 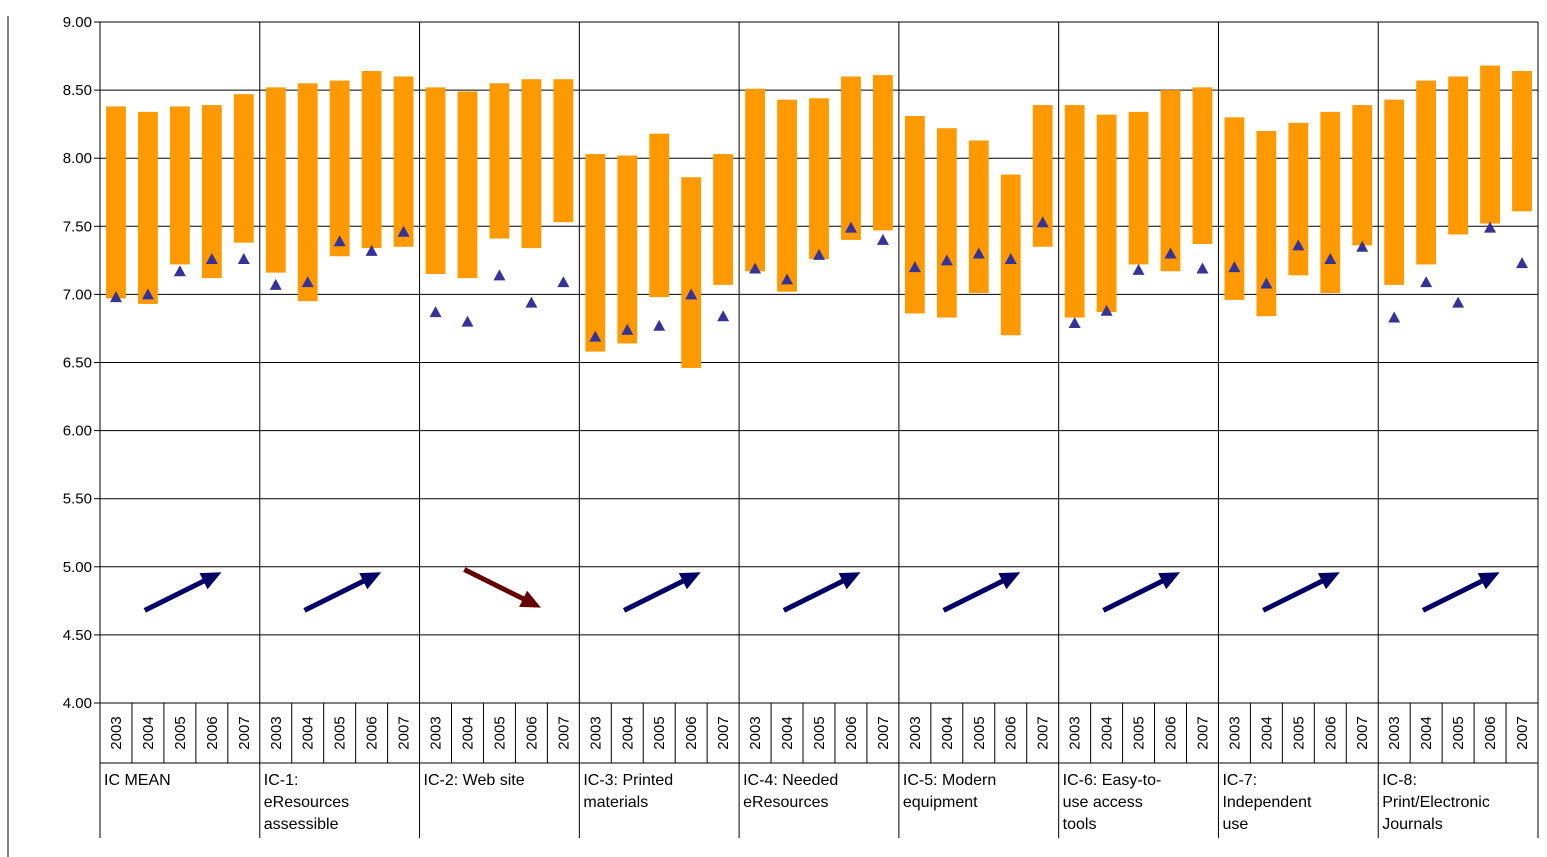 What do you see at coordinates (77, 363) in the screenshot?
I see `y-tick-label: 6.50` at bounding box center [77, 363].